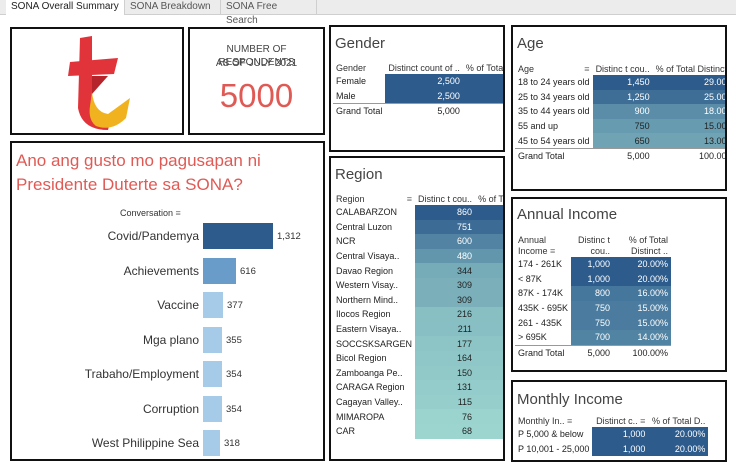  I want to click on annual-income-row: 435K - 695K 750 15.00%, so click(593, 308).